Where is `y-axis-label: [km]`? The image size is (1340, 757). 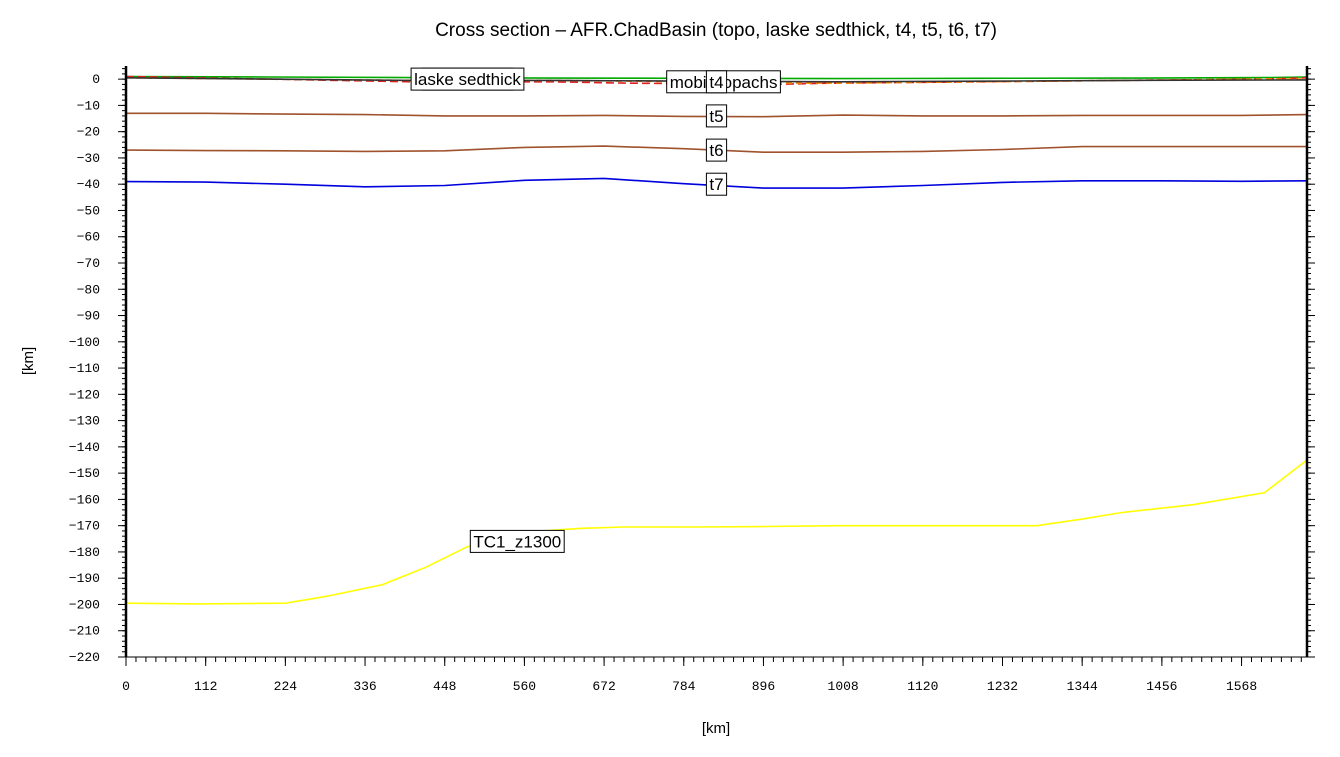
y-axis-label: [km] is located at coordinates (28, 361).